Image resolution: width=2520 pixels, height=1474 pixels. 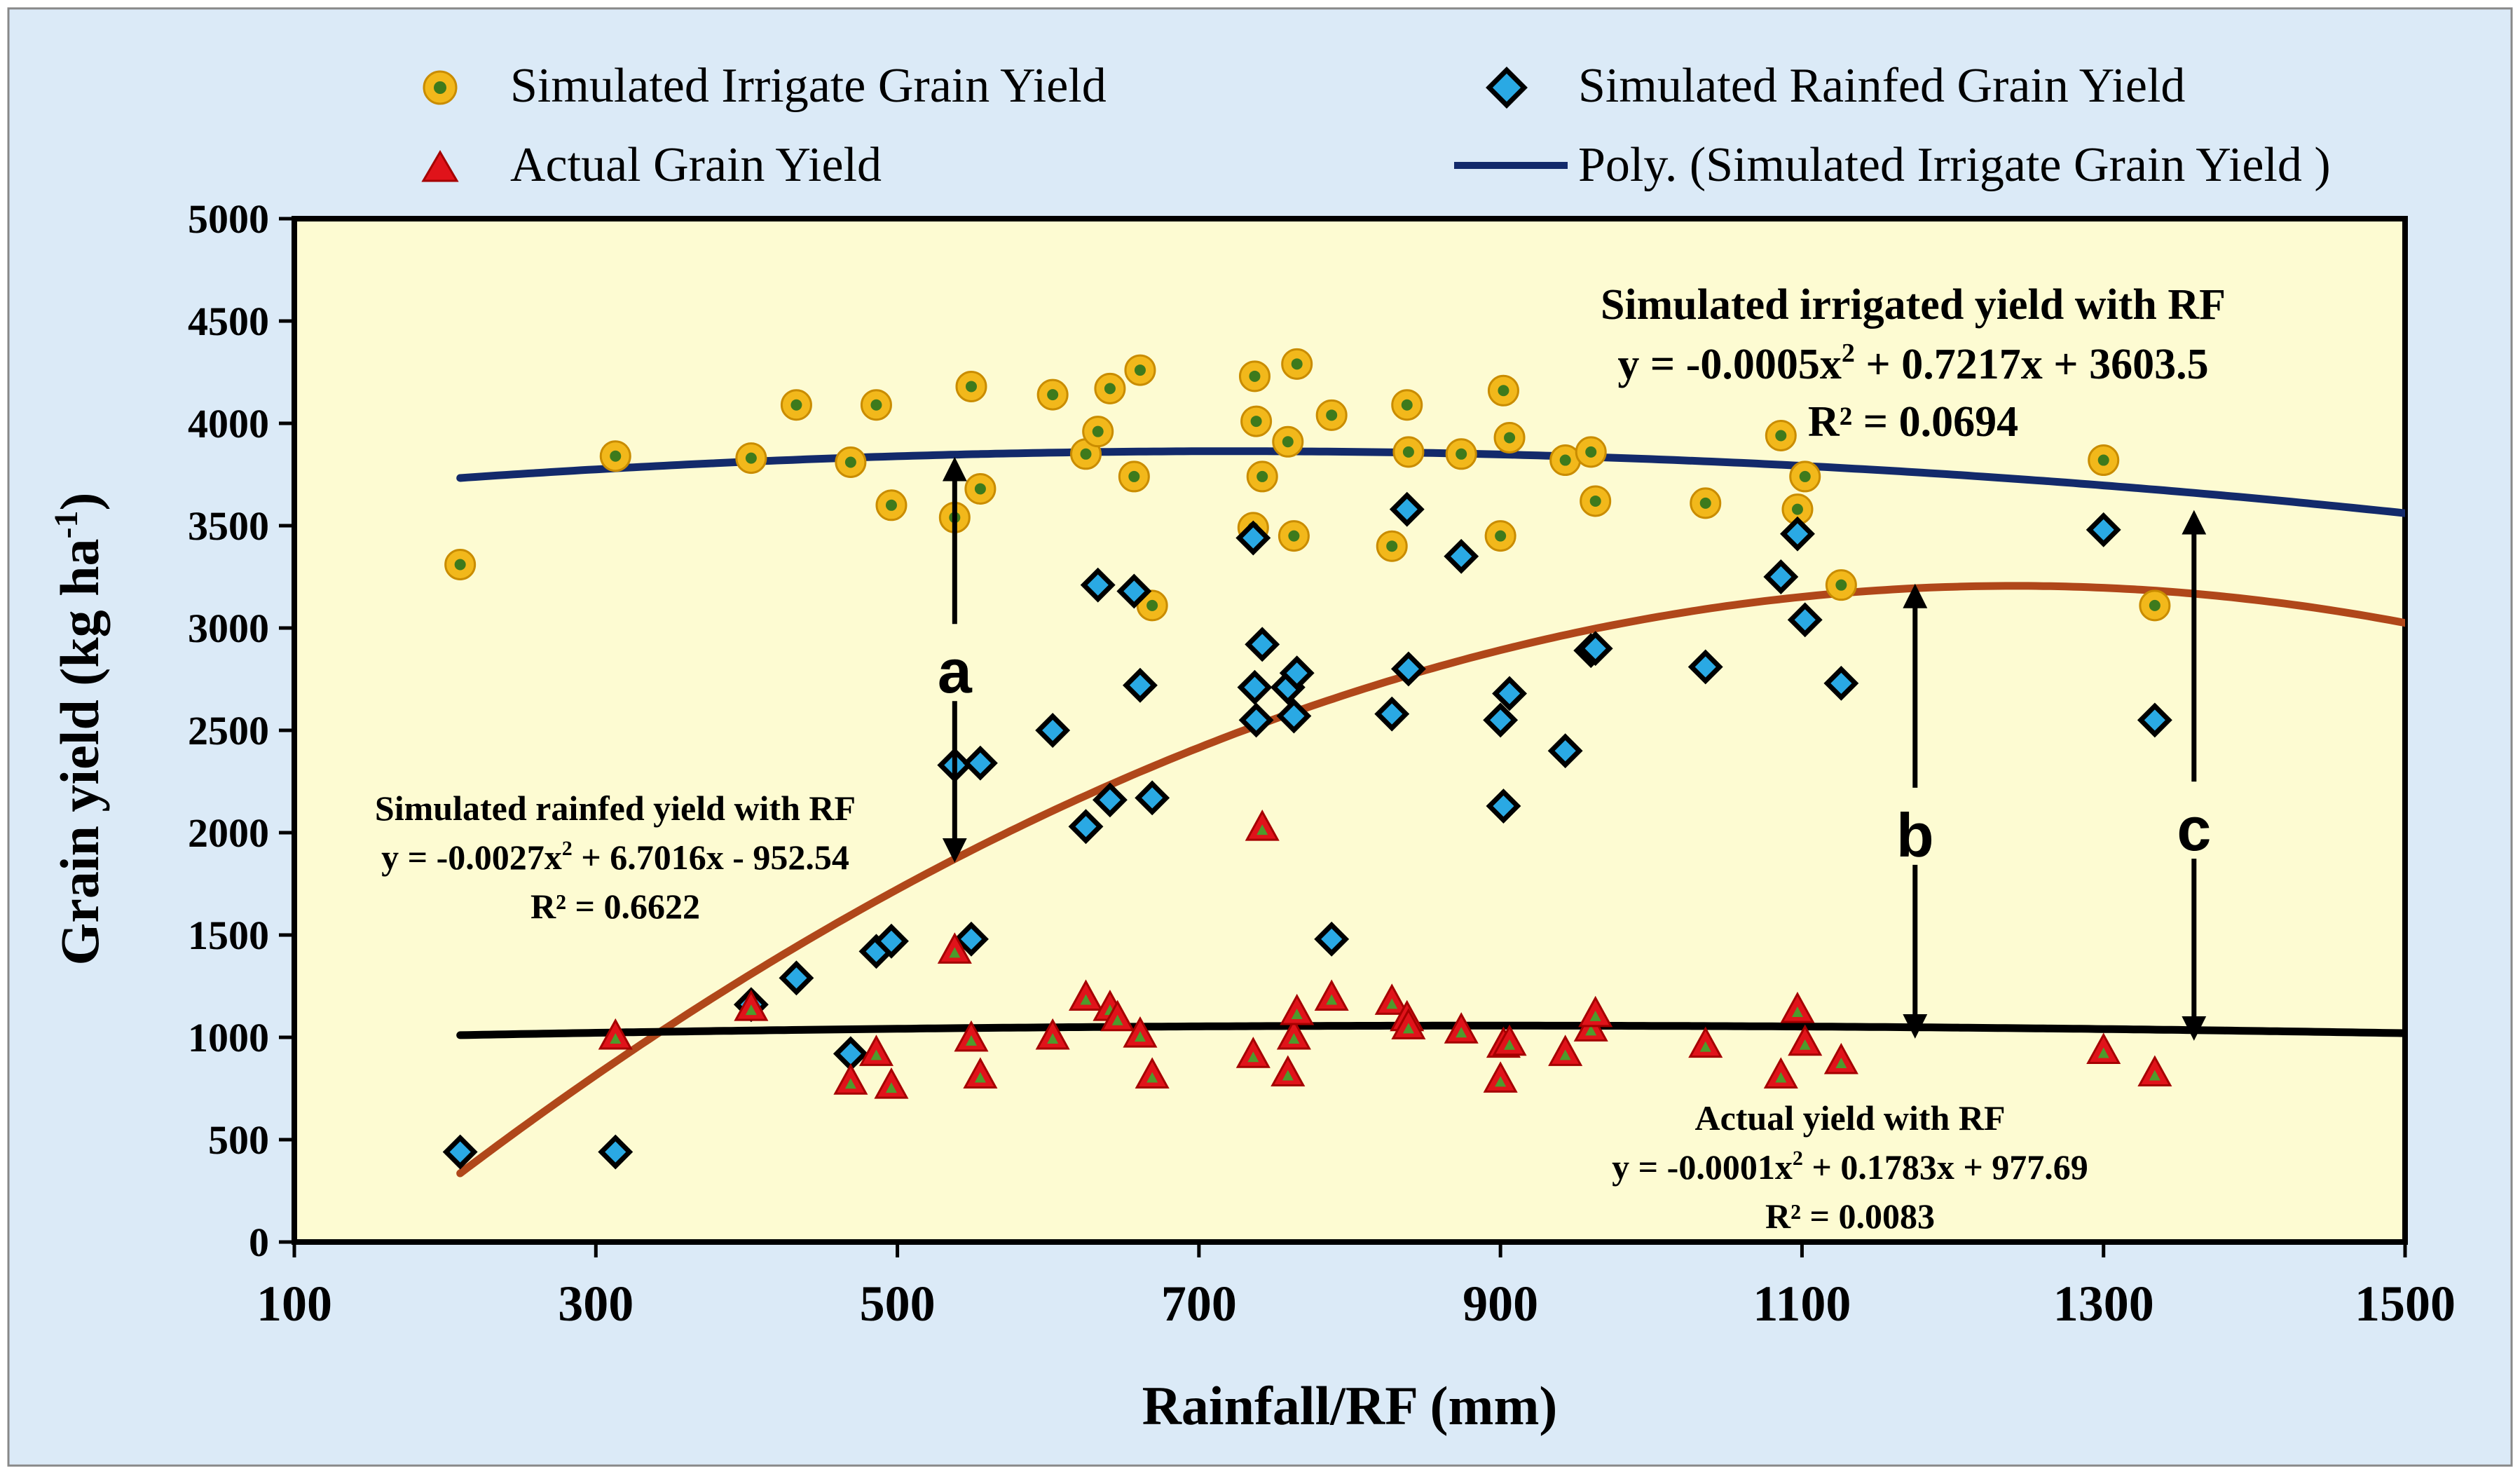 What do you see at coordinates (1913, 363) in the screenshot?
I see `annotation-irrigated-equation: y = -0.0005x2 + 0.7217x + 3603.5` at bounding box center [1913, 363].